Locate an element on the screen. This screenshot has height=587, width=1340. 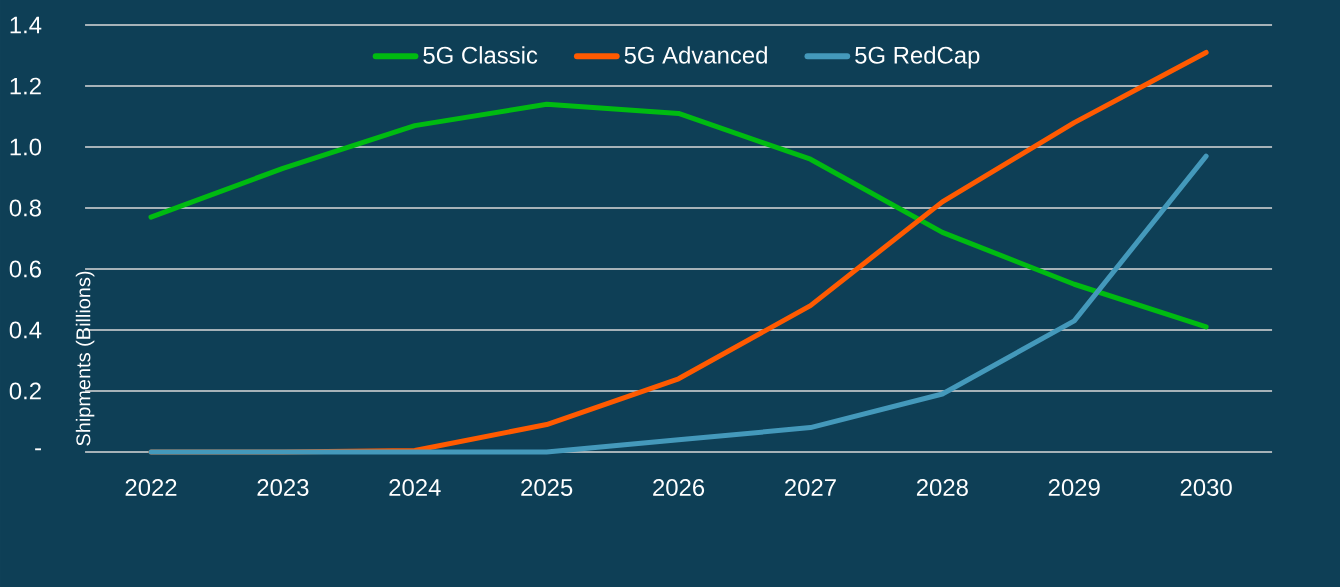
legend-label: 5G RedCap is located at coordinates (917, 57).